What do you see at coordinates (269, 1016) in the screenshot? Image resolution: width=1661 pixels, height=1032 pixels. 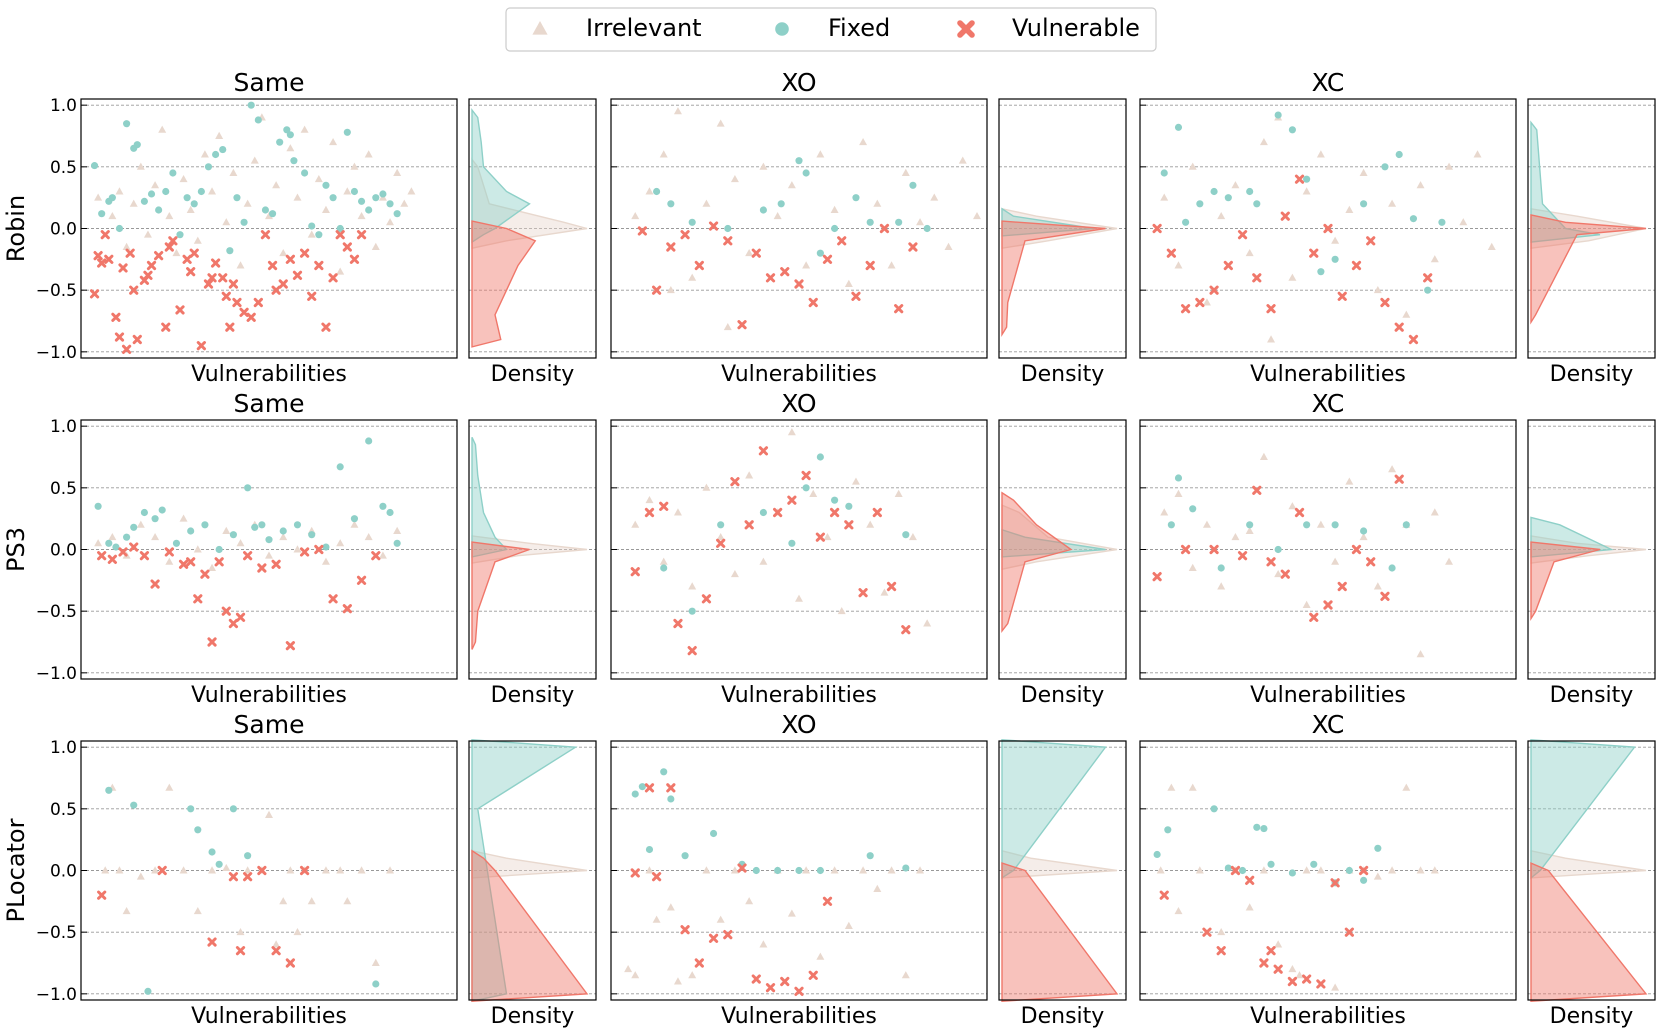 I see `x-axis-label: Vulnerabilities` at bounding box center [269, 1016].